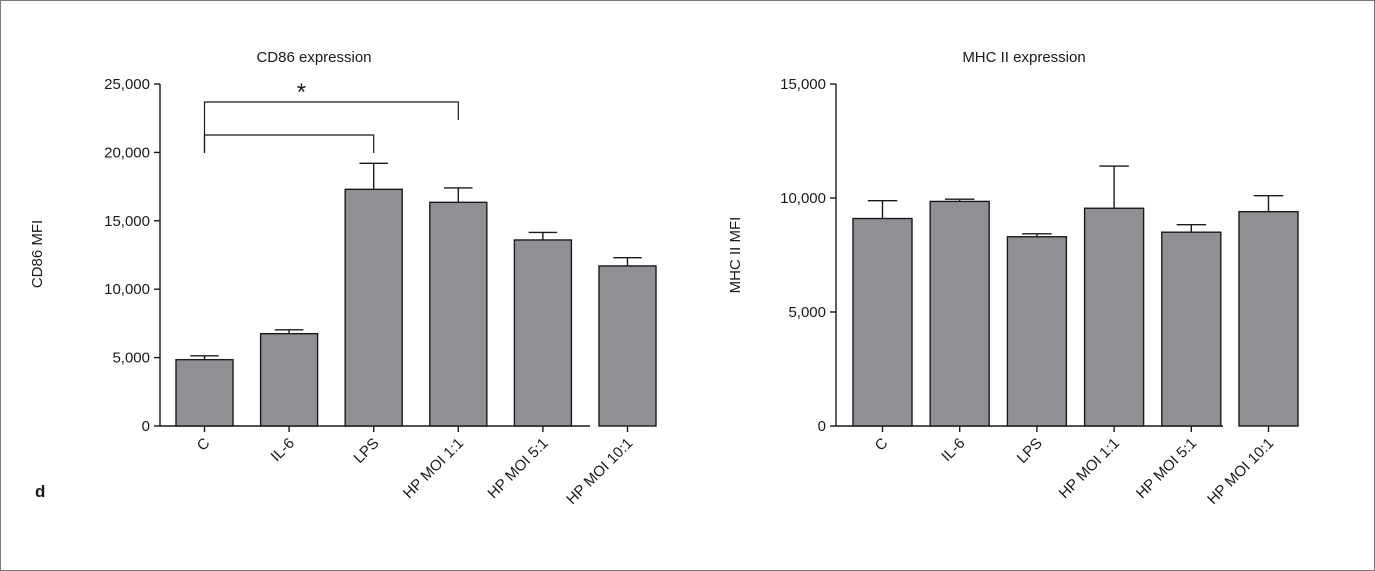 Image resolution: width=1375 pixels, height=571 pixels. What do you see at coordinates (204, 445) in the screenshot?
I see `cd86-category-label: C` at bounding box center [204, 445].